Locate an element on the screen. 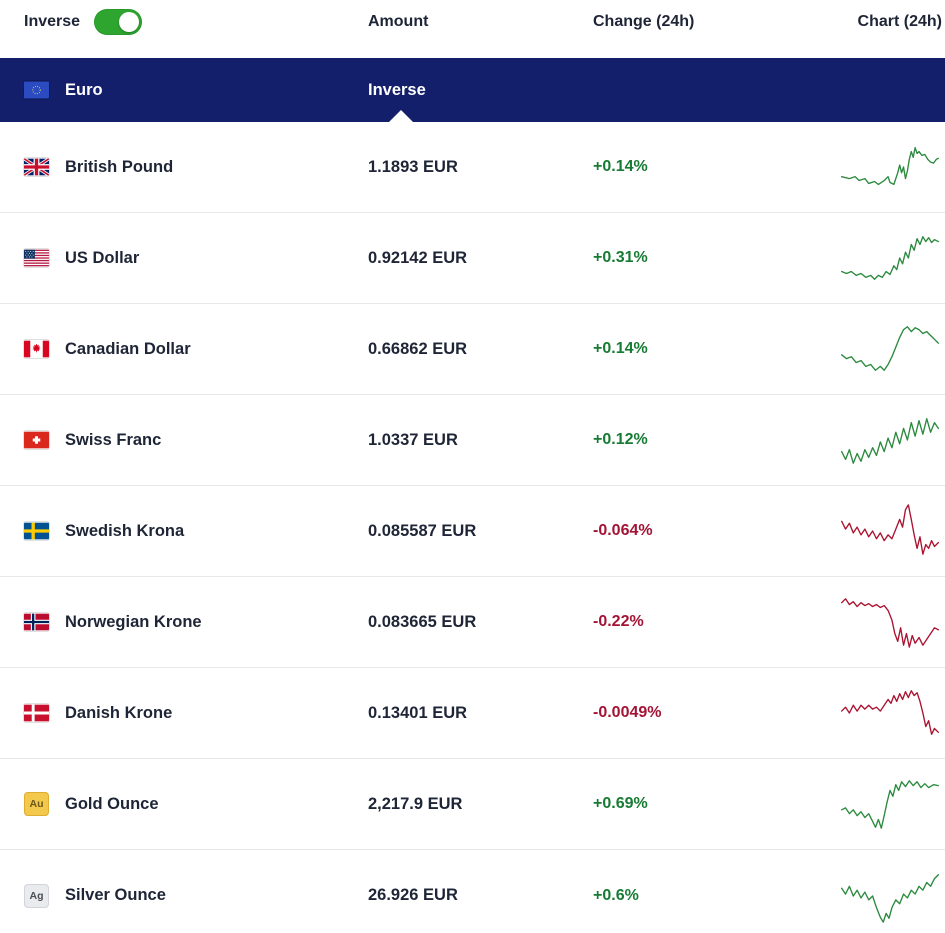 This screenshot has width=945, height=933. currency-amount: 1.1893 EUR is located at coordinates (413, 166).